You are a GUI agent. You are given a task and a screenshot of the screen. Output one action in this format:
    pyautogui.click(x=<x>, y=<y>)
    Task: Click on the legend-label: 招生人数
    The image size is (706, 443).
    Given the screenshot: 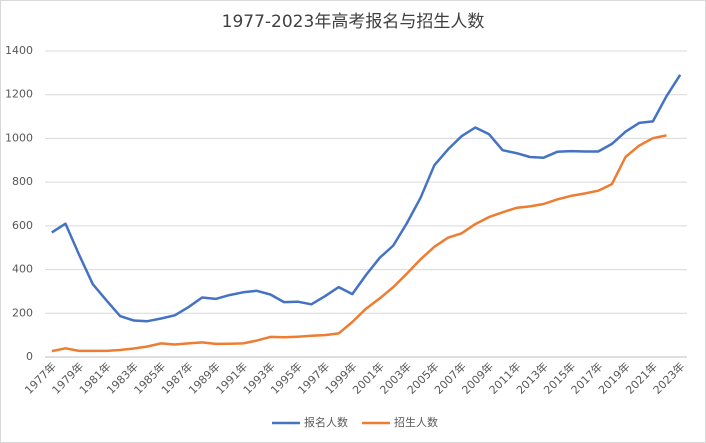 What is the action you would take?
    pyautogui.click(x=416, y=422)
    